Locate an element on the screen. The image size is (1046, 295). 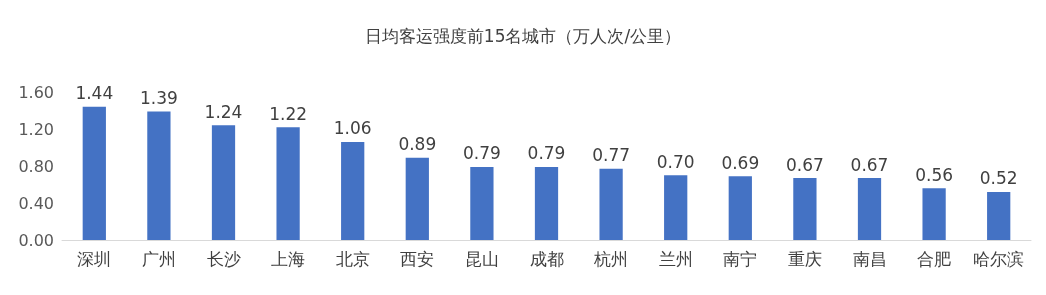
data-label: 0.77 is located at coordinates (611, 155).